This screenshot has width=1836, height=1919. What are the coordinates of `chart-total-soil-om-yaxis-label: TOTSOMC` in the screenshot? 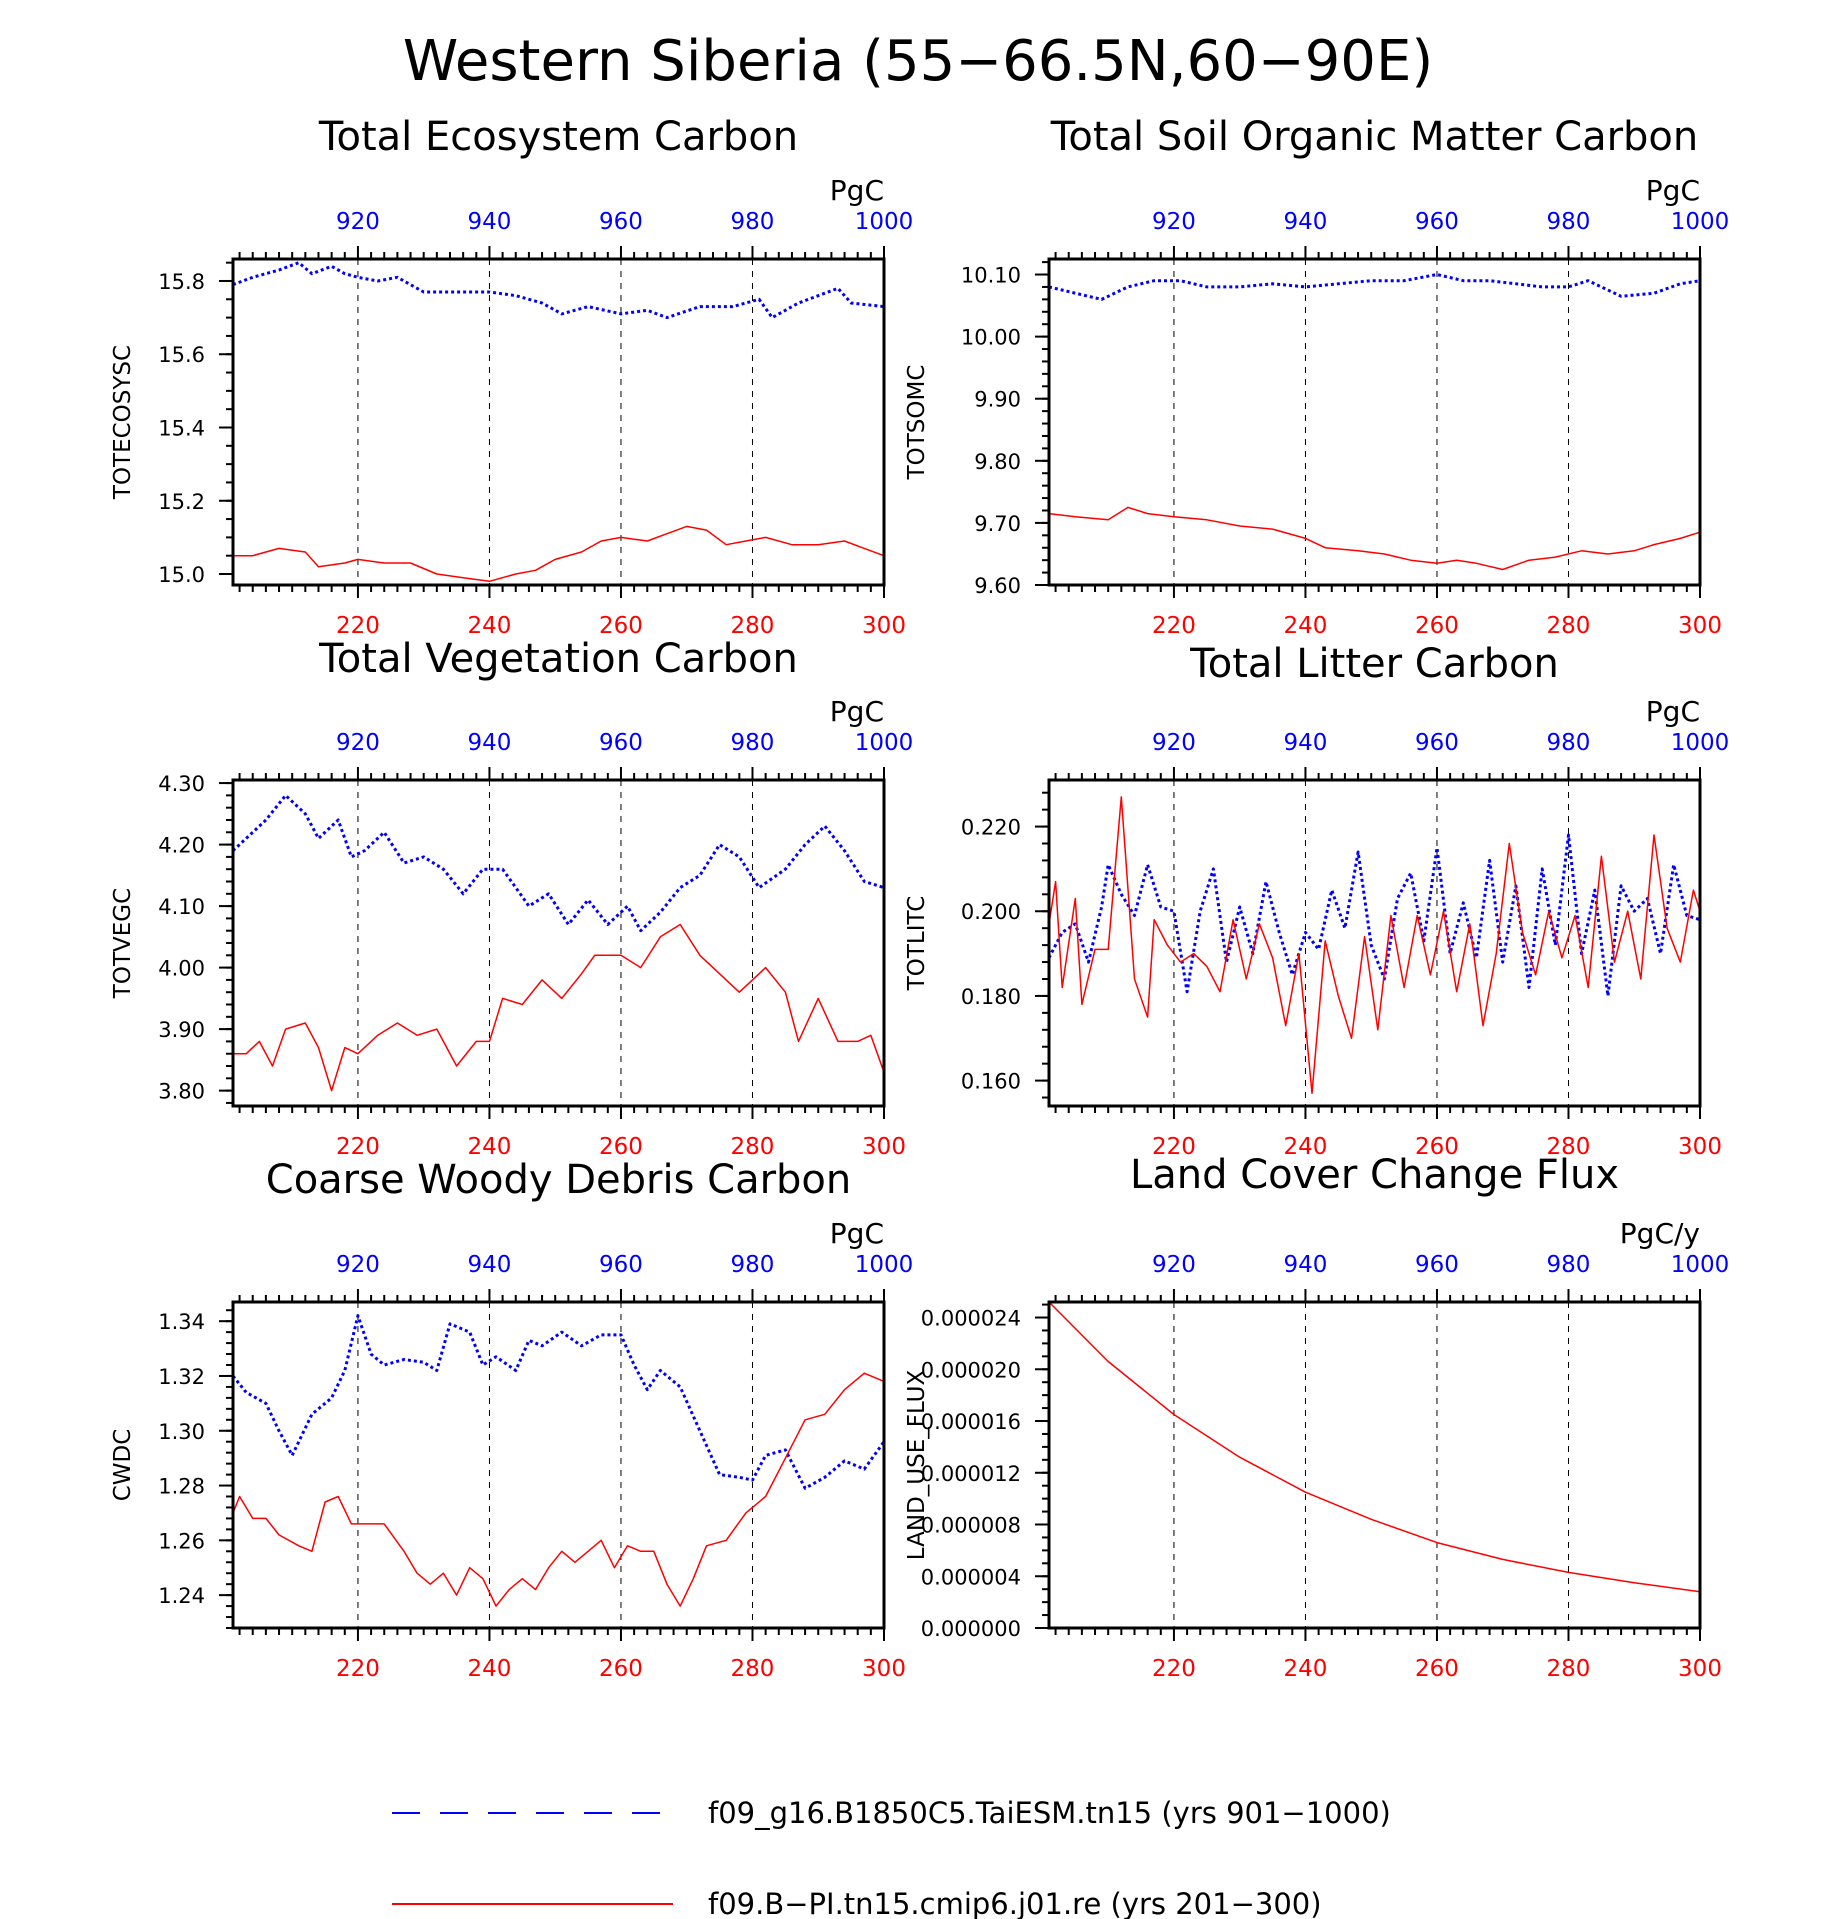 It's located at (917, 423).